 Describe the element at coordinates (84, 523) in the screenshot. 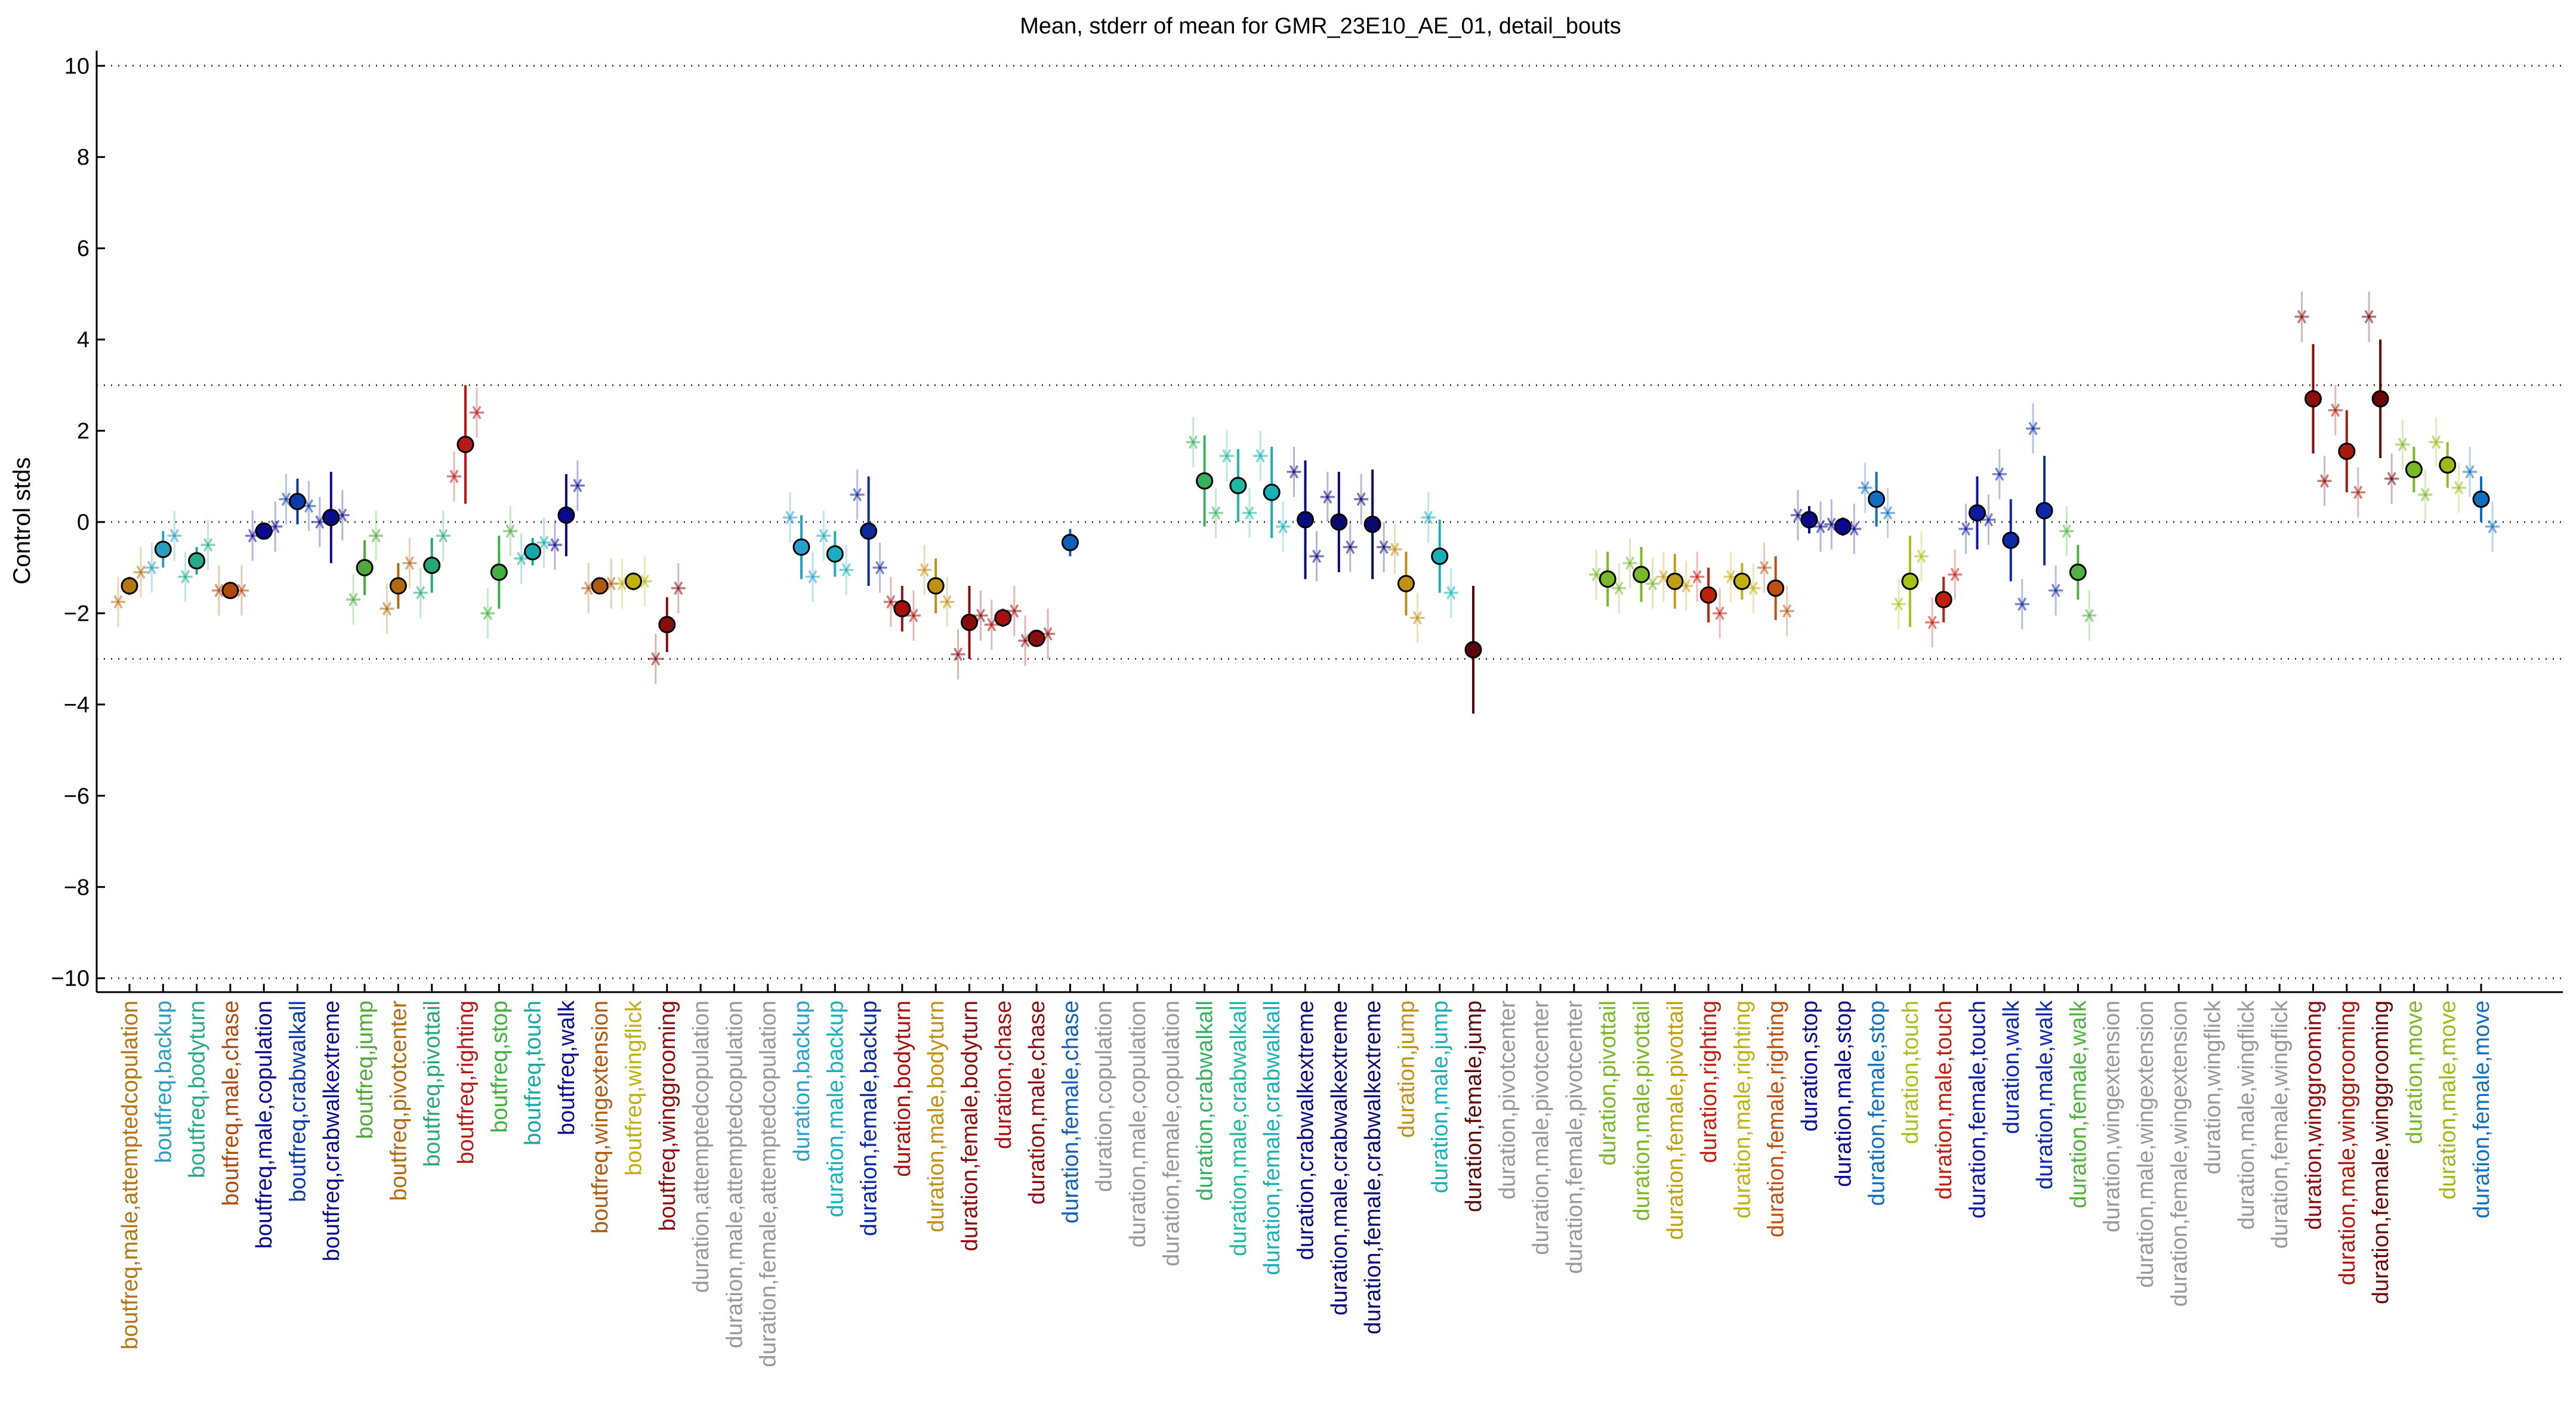

I see `y-tick-label: 0` at that location.